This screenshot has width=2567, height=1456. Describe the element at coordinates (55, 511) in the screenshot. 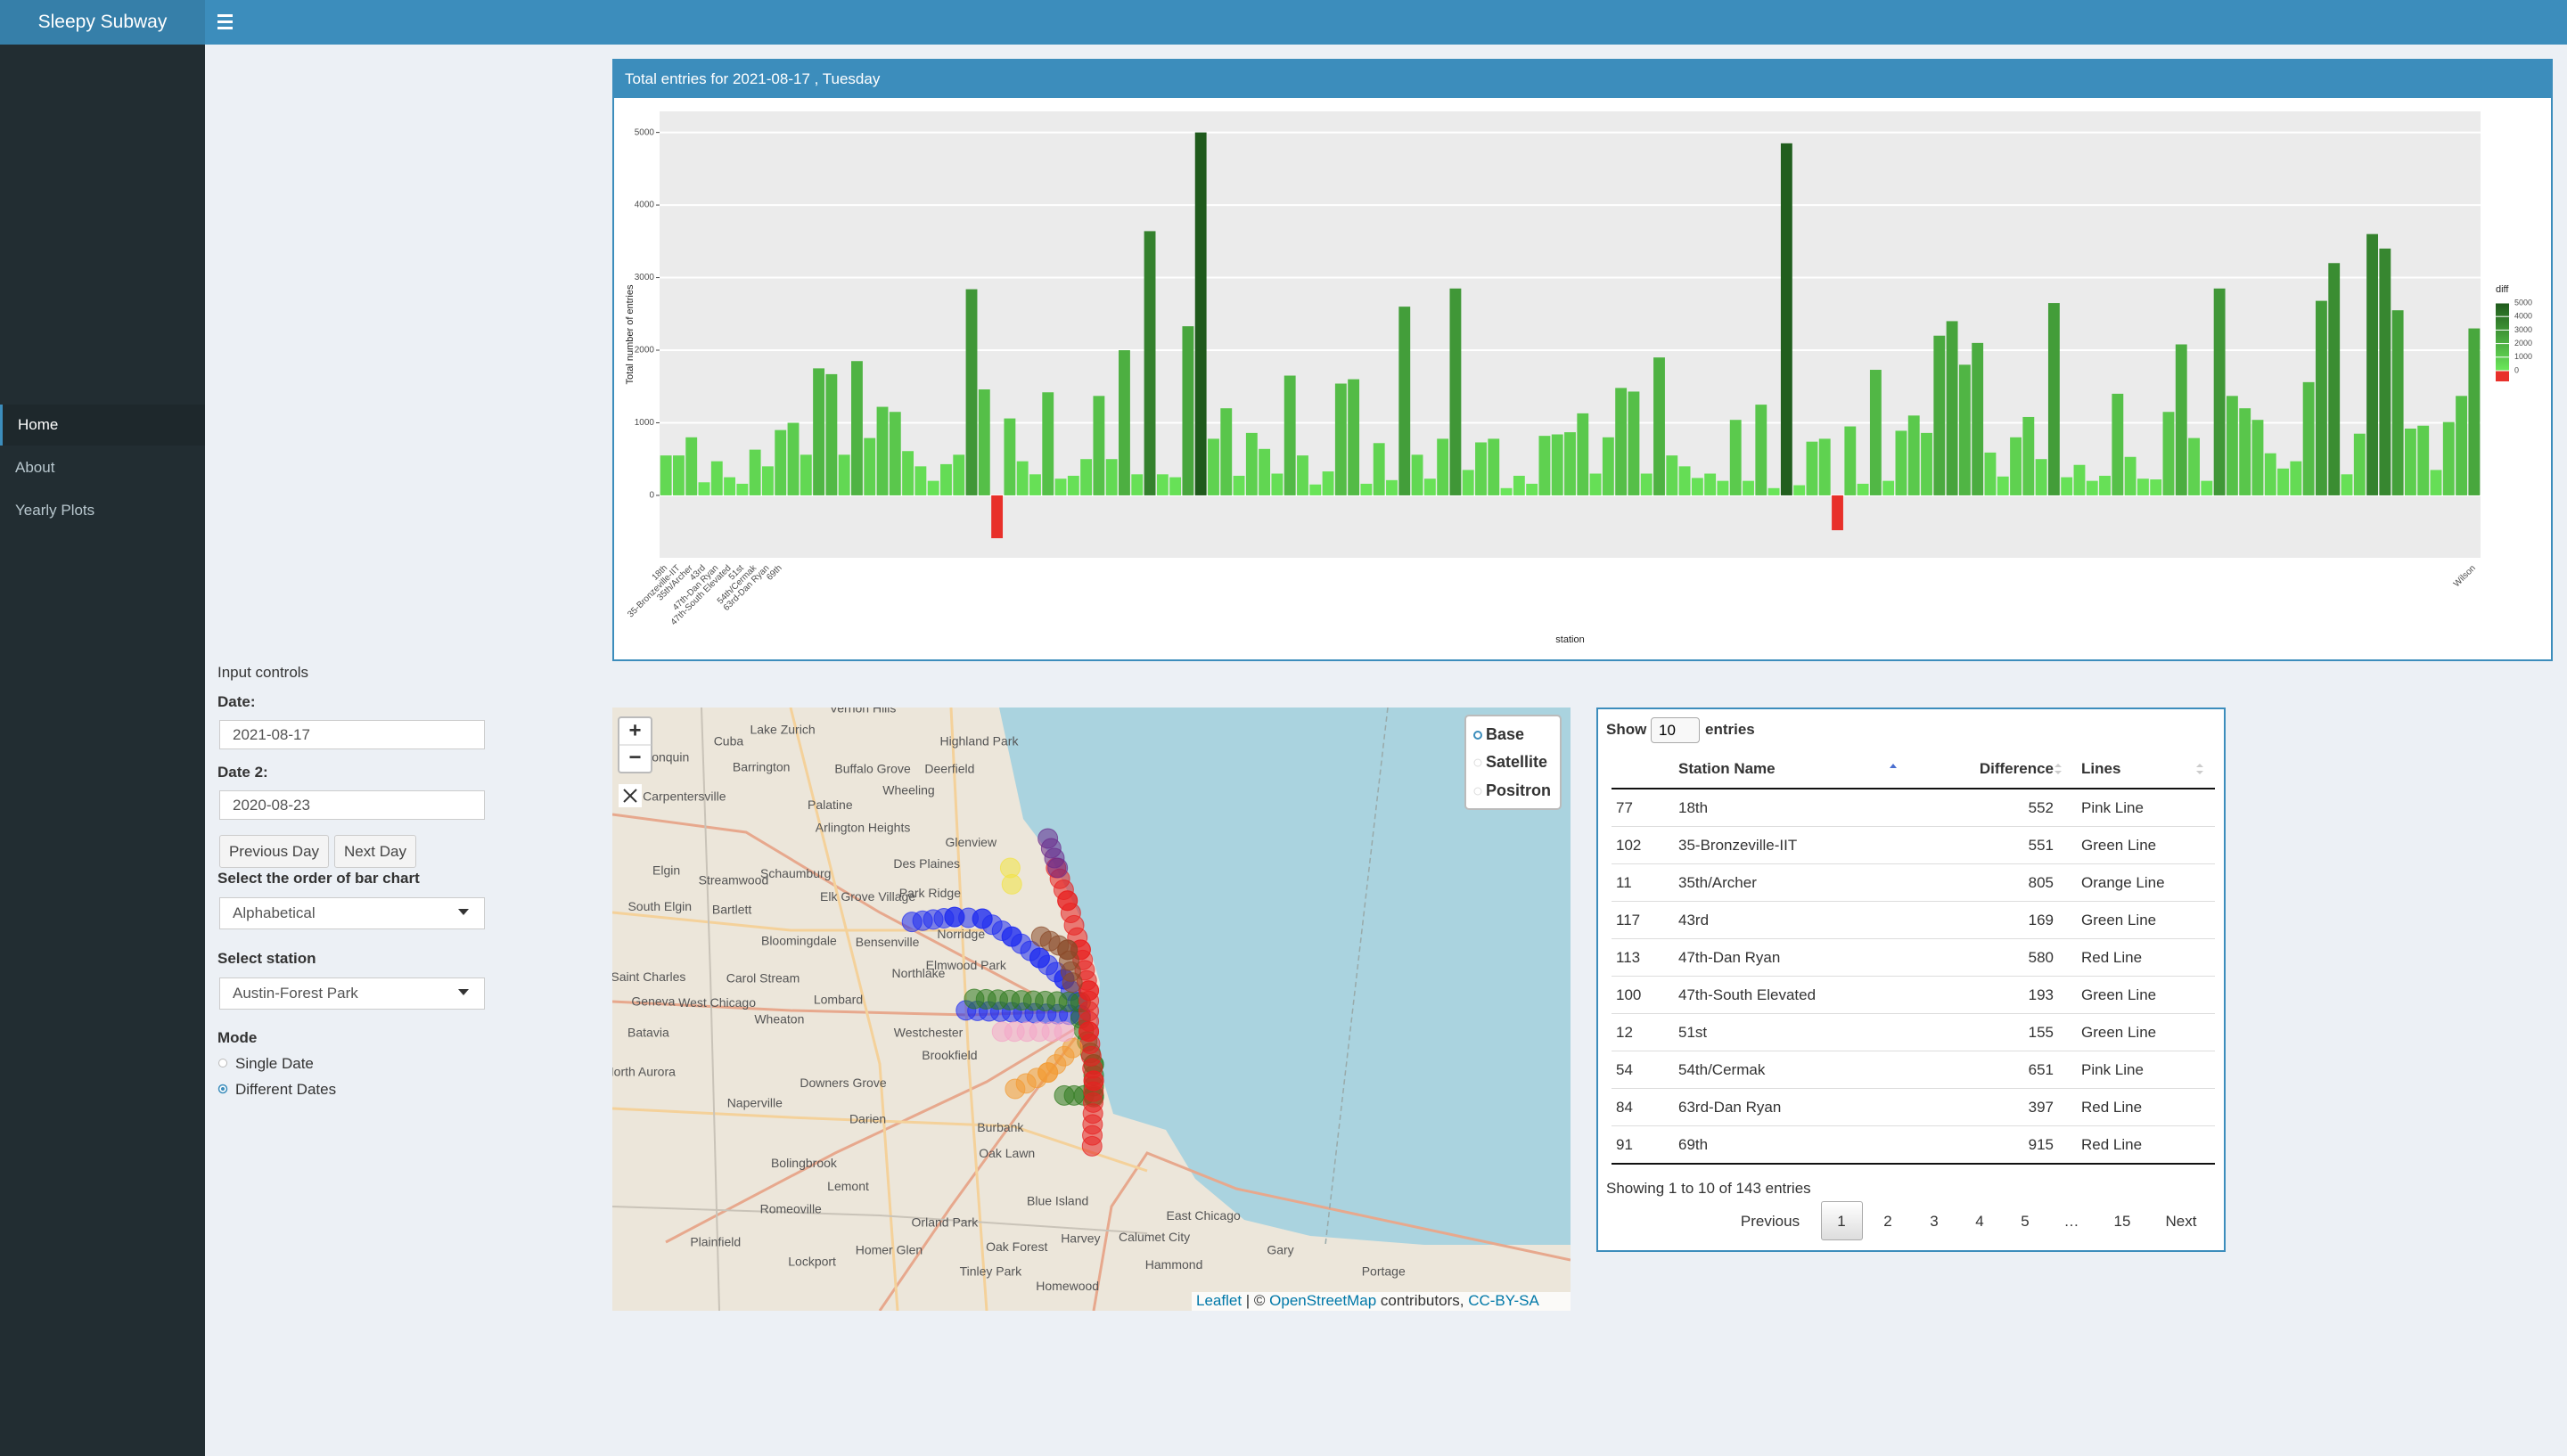

I see `menu-item: Yearly Plots` at that location.